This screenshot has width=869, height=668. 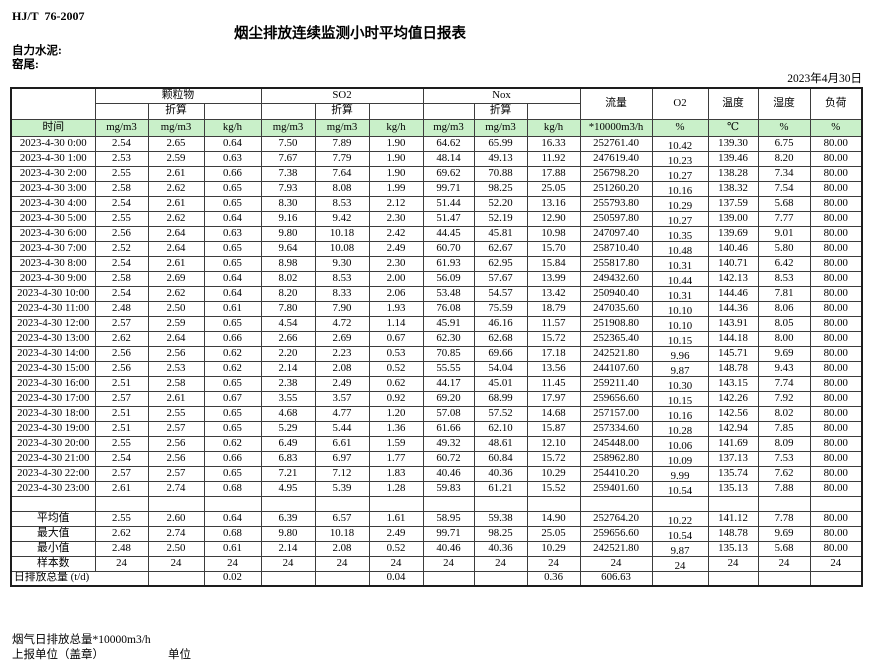 What do you see at coordinates (232, 427) in the screenshot?
I see `value-cell-text: 0.65` at bounding box center [232, 427].